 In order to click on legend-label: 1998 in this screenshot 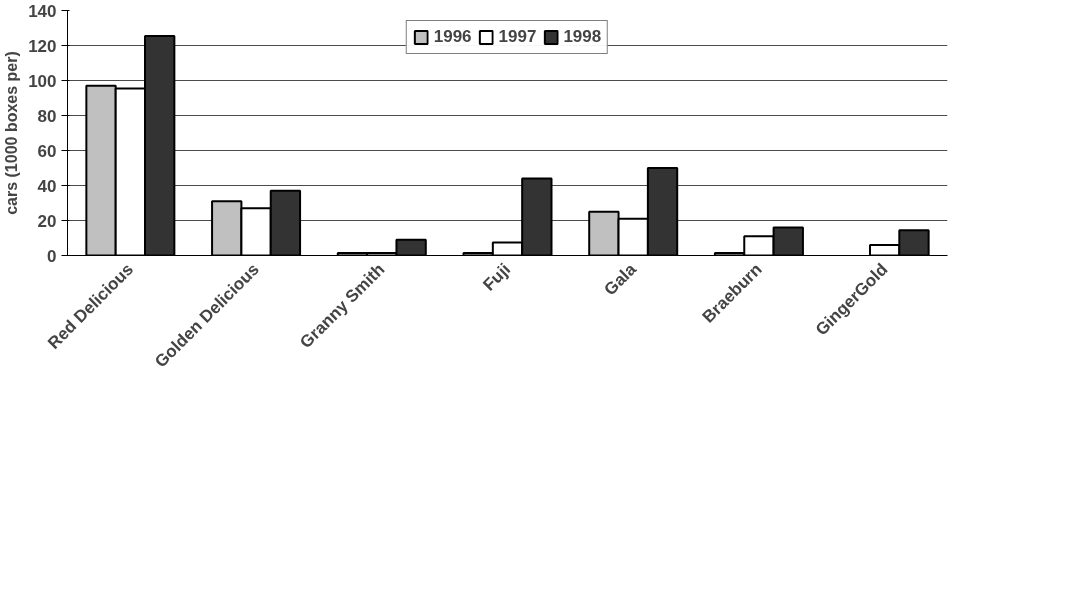, I will do `click(582, 37)`.